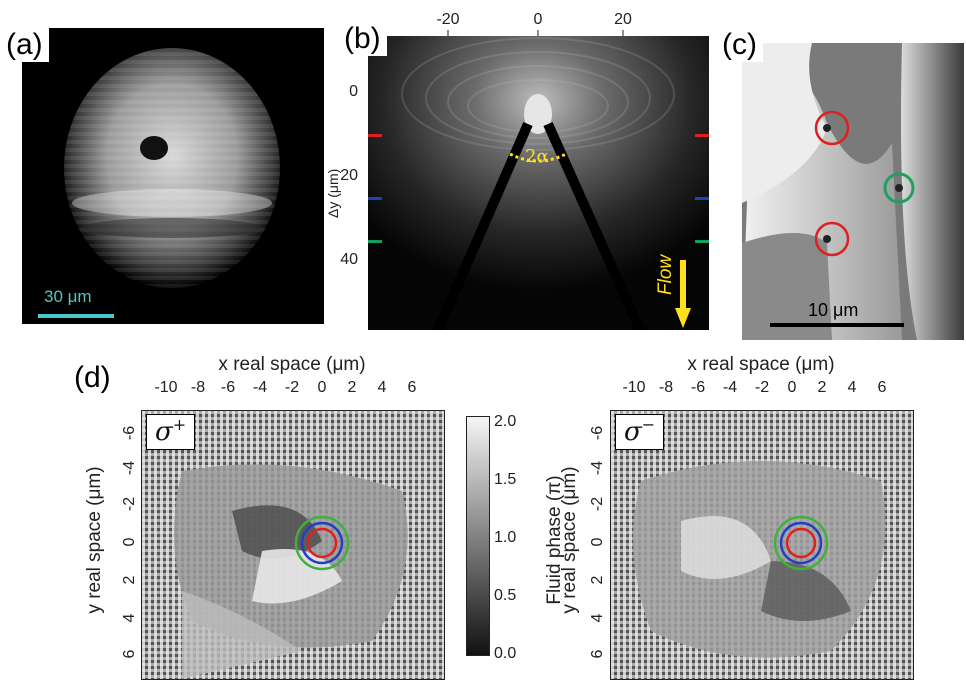 The image size is (966, 680). Describe the element at coordinates (739, 45) in the screenshot. I see `panel-c-label: (c)` at that location.